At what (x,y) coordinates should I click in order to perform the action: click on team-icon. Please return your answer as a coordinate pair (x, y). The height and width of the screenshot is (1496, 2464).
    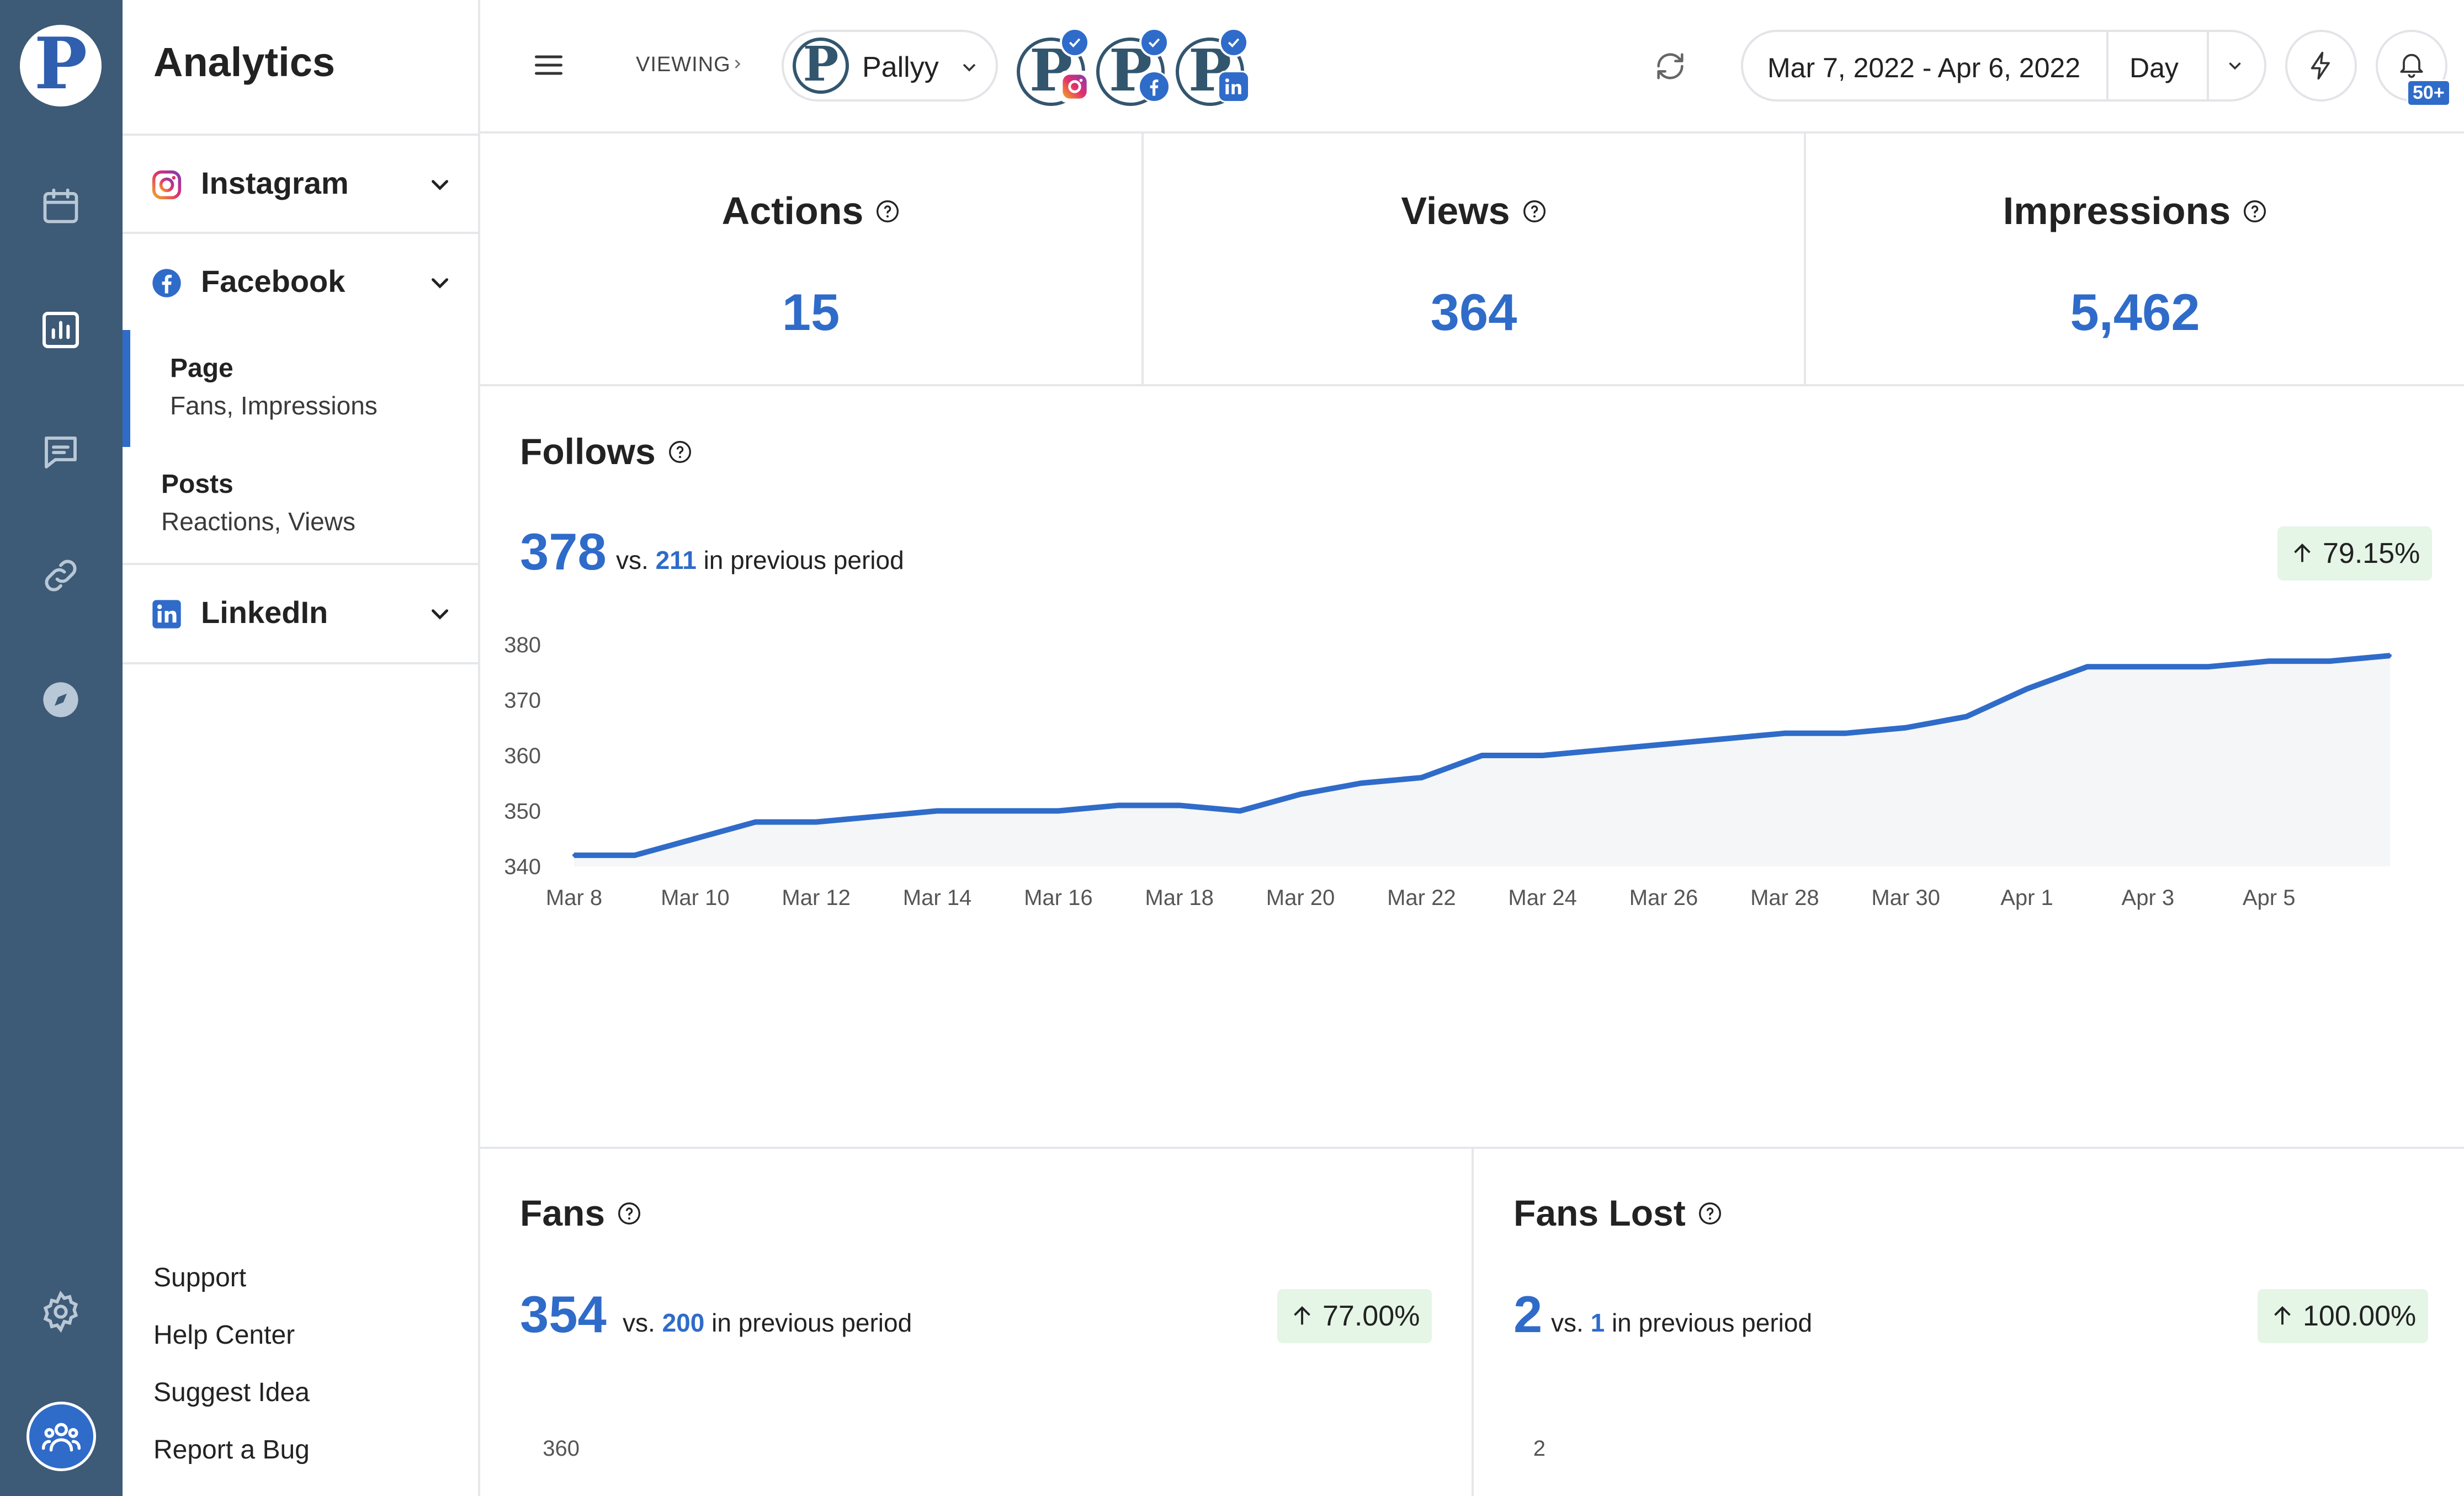
    Looking at the image, I should click on (61, 1436).